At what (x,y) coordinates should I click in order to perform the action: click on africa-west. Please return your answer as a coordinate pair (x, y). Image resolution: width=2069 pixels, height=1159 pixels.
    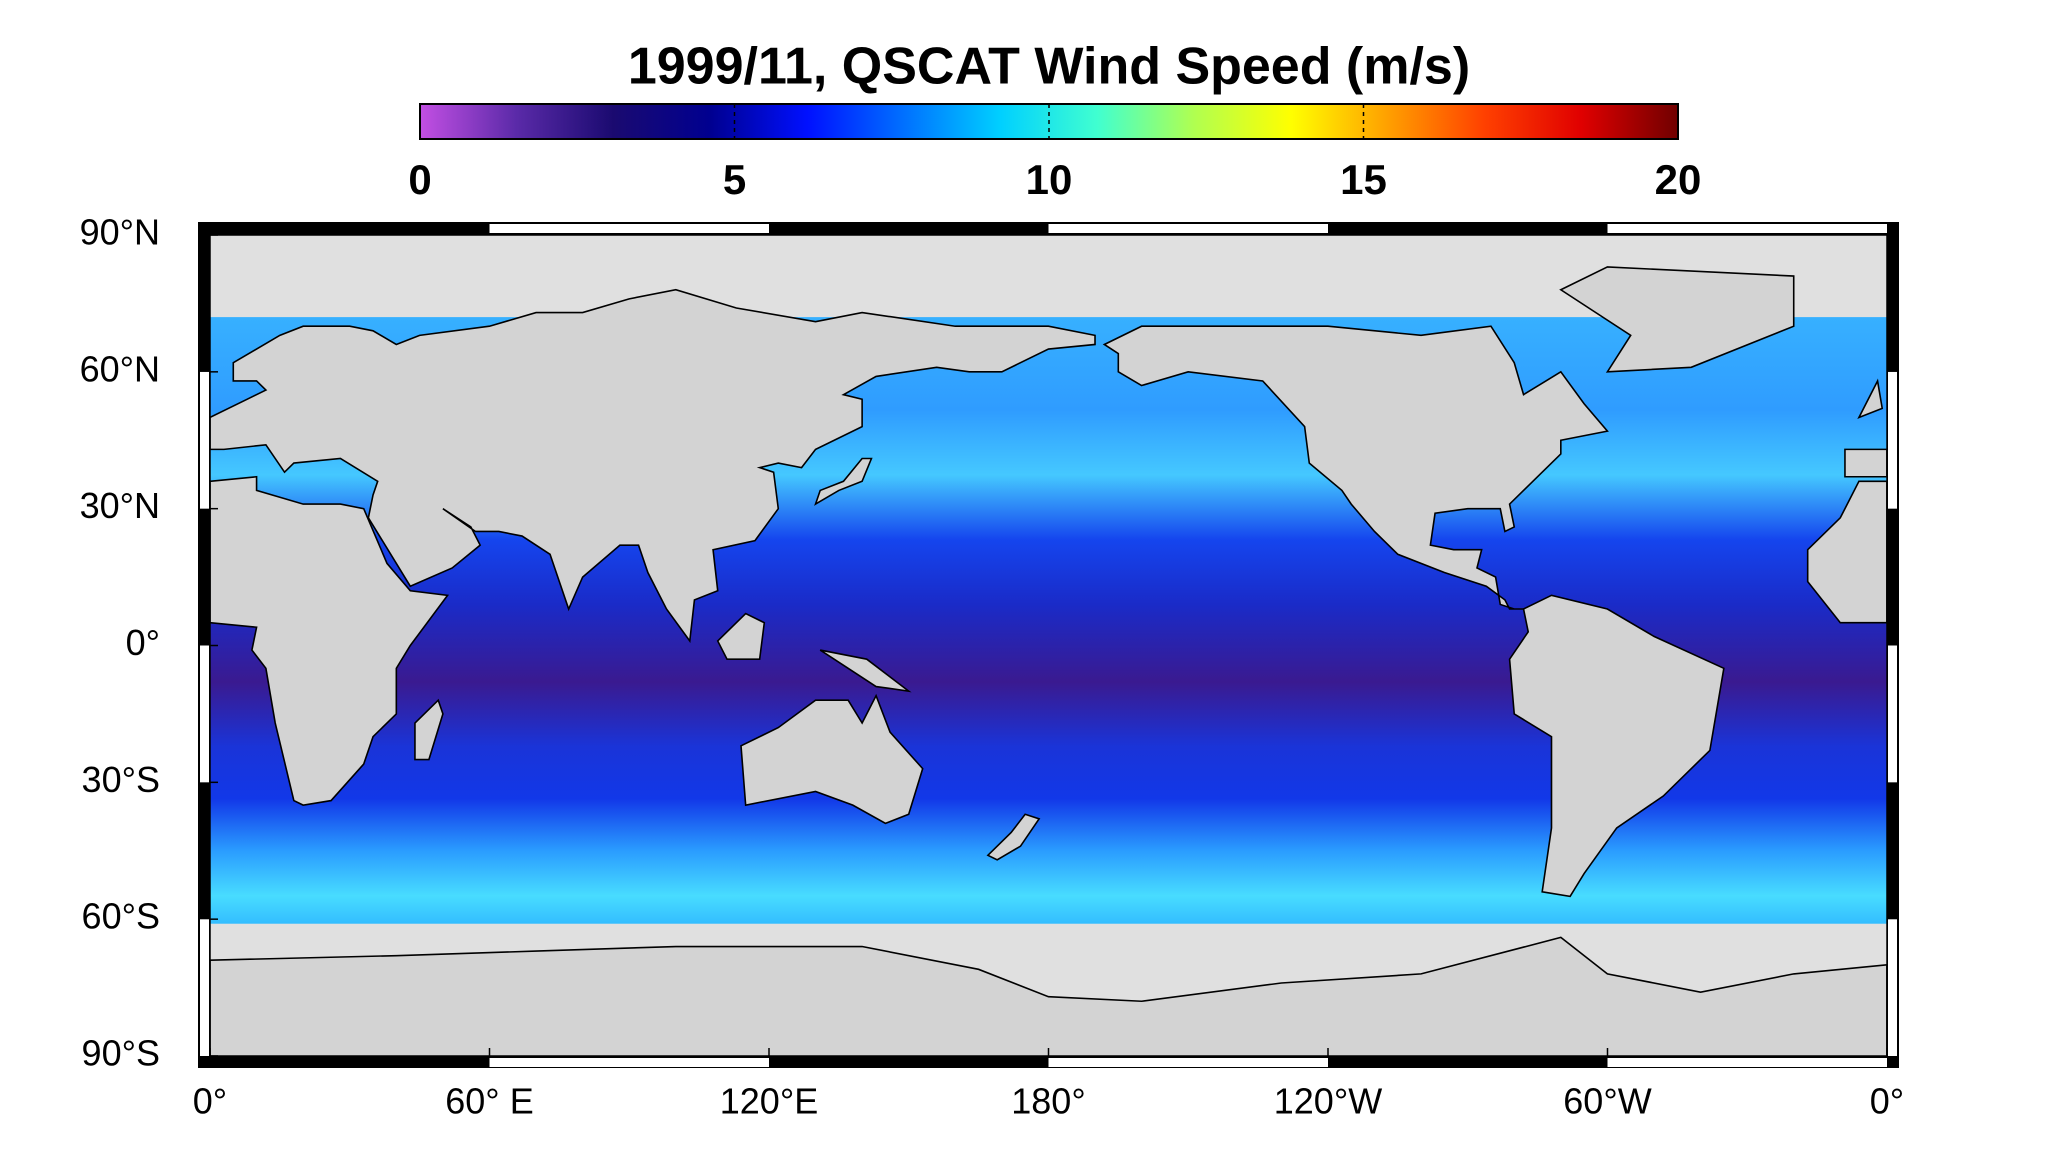
    Looking at the image, I should click on (1847, 551).